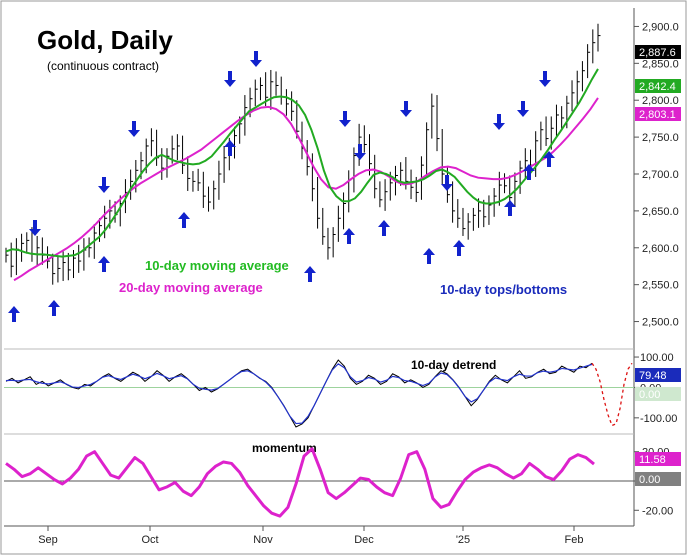  What do you see at coordinates (660, 212) in the screenshot?
I see `price-y-tick-label: 2,650.0` at bounding box center [660, 212].